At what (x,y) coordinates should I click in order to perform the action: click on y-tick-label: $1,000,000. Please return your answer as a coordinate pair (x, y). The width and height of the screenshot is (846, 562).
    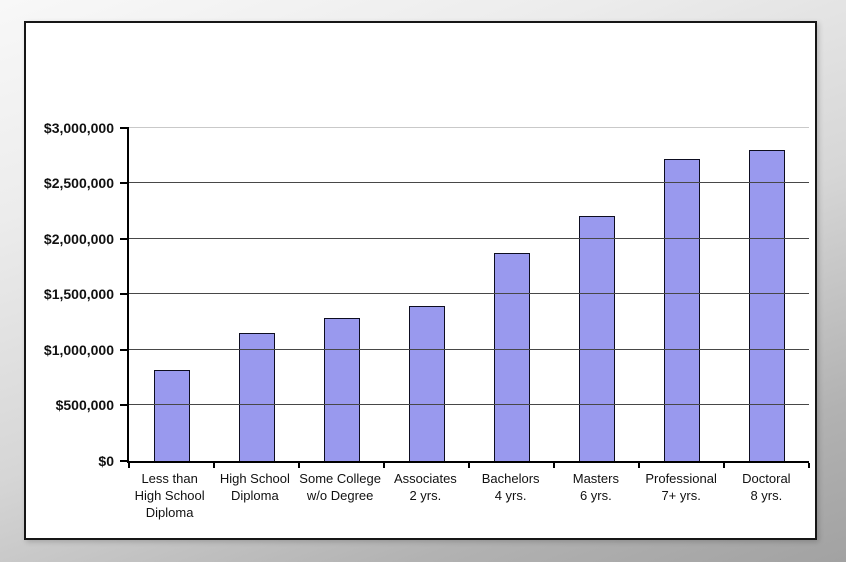
    Looking at the image, I should click on (78, 350).